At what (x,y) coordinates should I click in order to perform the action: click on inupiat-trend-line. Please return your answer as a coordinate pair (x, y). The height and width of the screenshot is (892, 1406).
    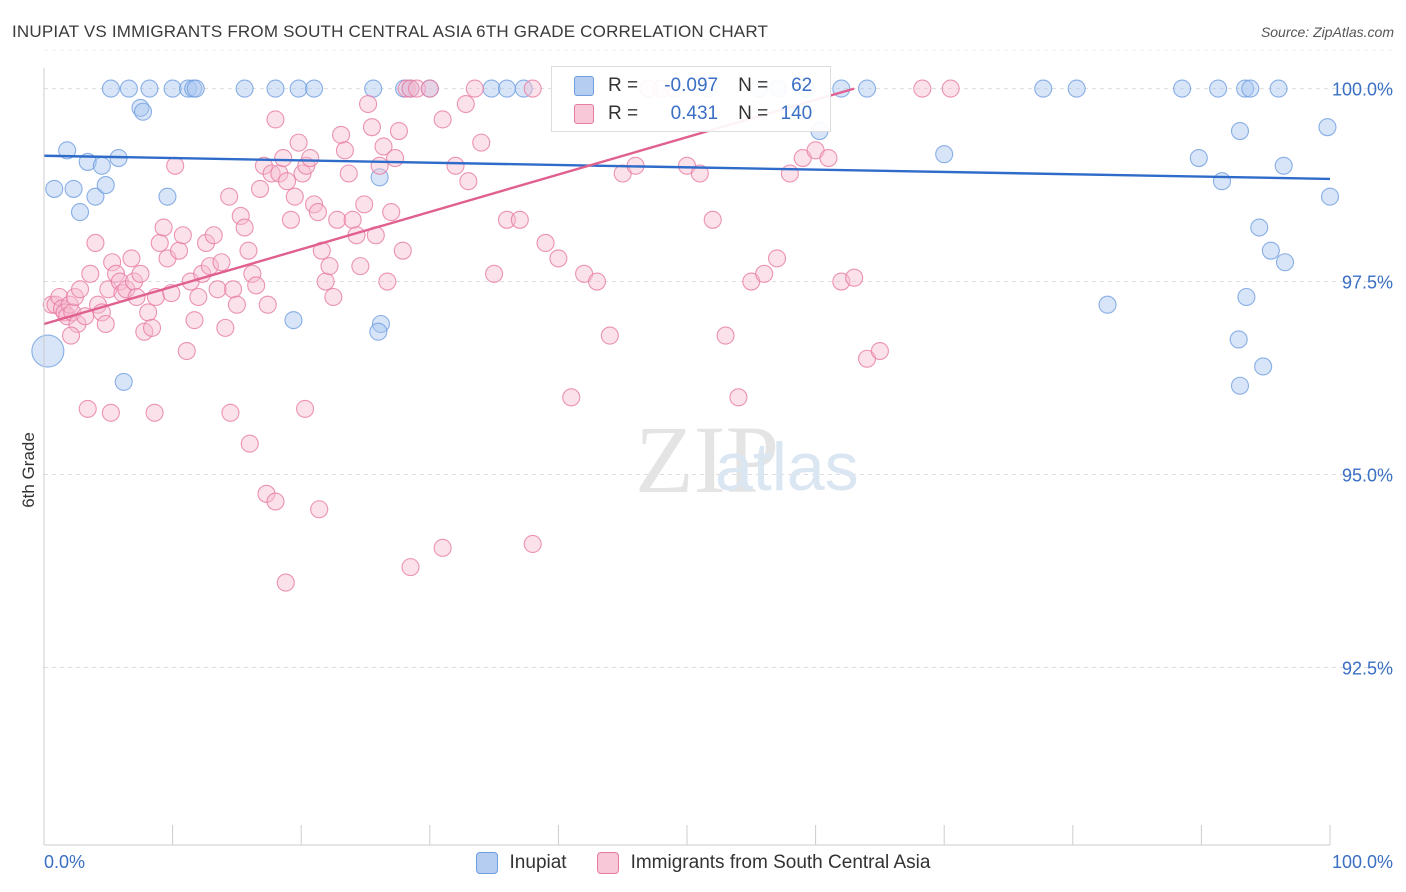
    Looking at the image, I should click on (687, 167).